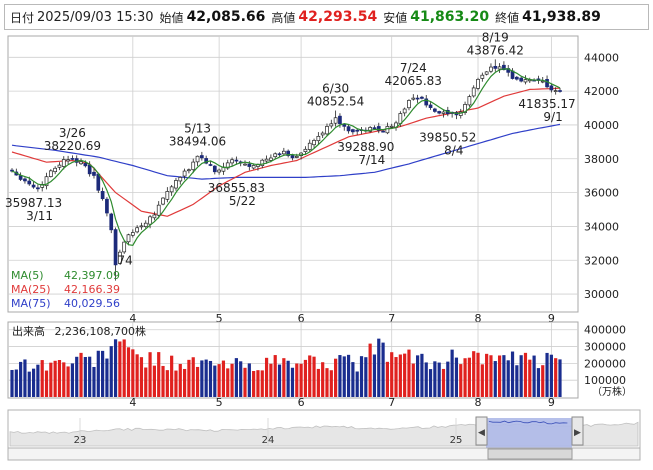 This screenshot has height=470, width=653. Describe the element at coordinates (324, 454) in the screenshot. I see `navigator-scrollbar-track` at that location.